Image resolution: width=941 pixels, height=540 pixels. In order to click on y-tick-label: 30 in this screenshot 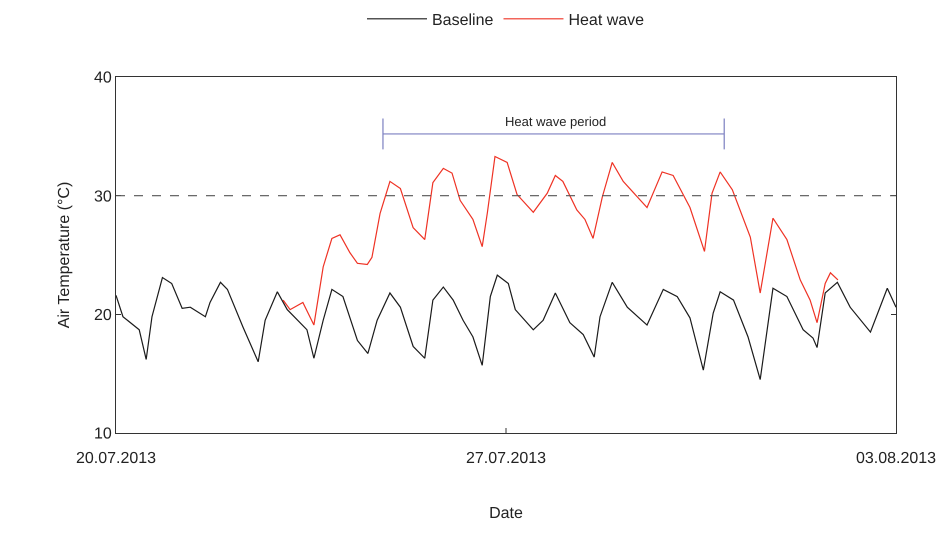, I will do `click(103, 197)`.